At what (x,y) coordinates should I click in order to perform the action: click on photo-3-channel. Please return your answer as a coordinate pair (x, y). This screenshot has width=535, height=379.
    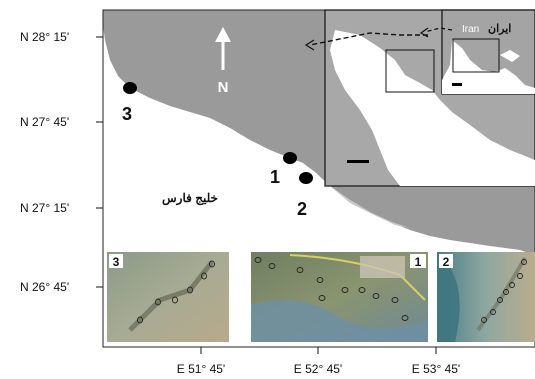
    Looking at the image, I should click on (171, 296).